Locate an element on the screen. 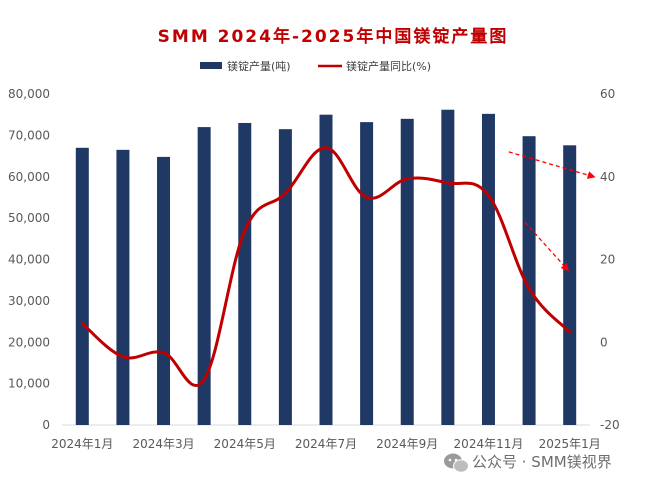  y-left-tick-label: 40,000 is located at coordinates (29, 260).